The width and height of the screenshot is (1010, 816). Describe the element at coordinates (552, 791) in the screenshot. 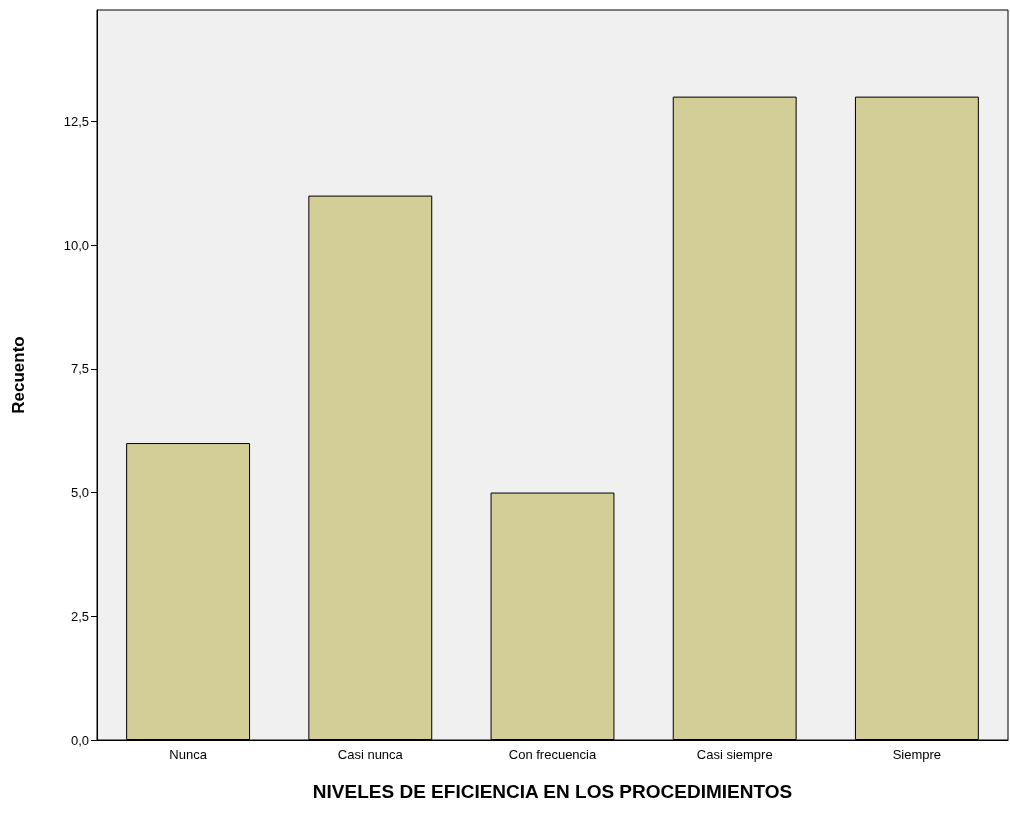

I see `x-axis-title: NIVELES DE EFICIENCIA EN LOS PROCEDIMIENTOS` at that location.